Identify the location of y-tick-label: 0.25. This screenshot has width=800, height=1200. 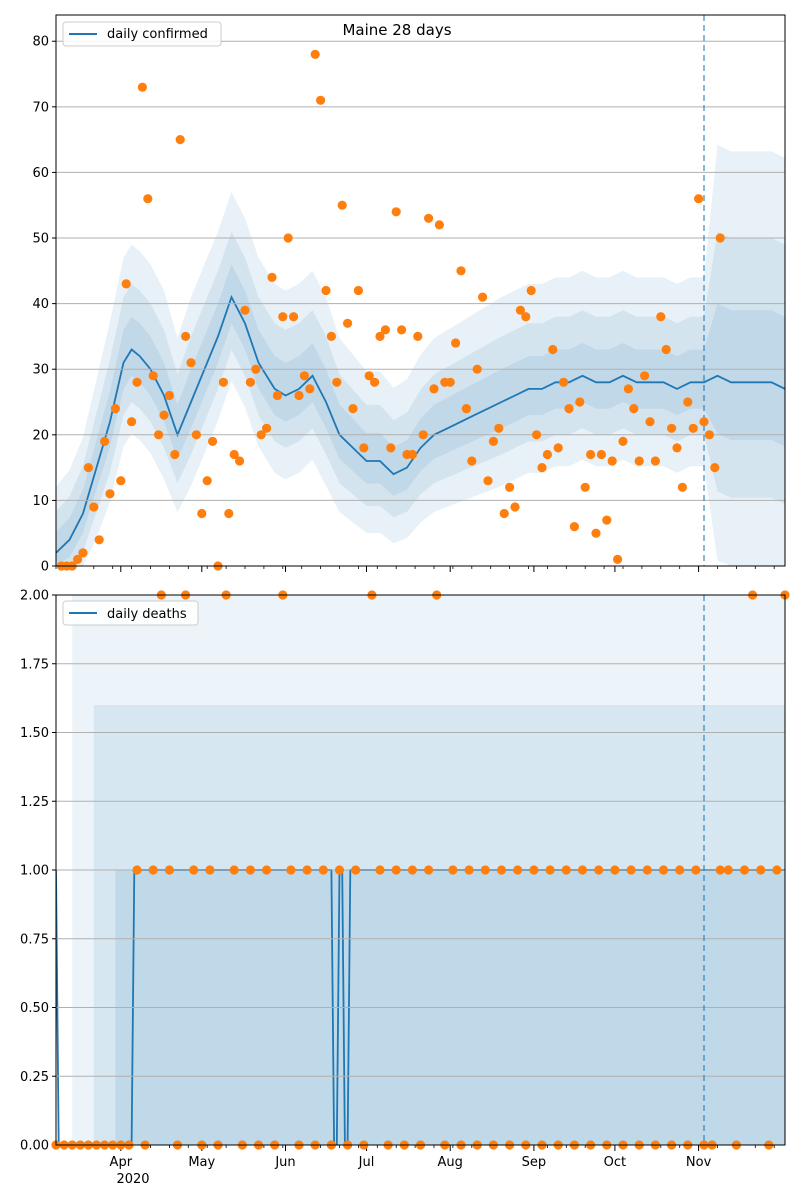
(34, 1077).